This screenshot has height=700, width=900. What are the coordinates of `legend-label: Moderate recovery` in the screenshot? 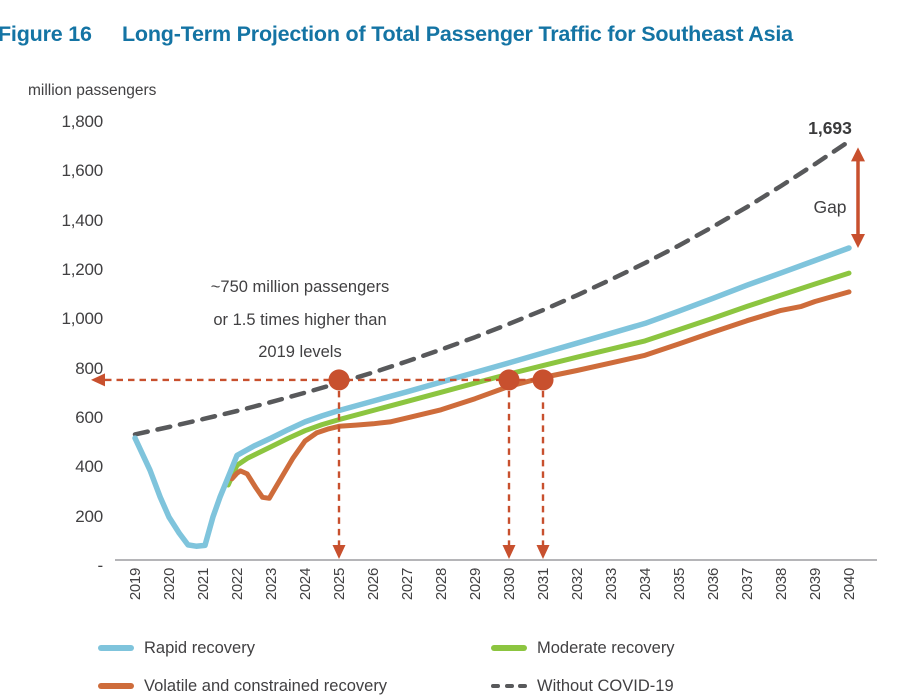 It's located at (606, 647).